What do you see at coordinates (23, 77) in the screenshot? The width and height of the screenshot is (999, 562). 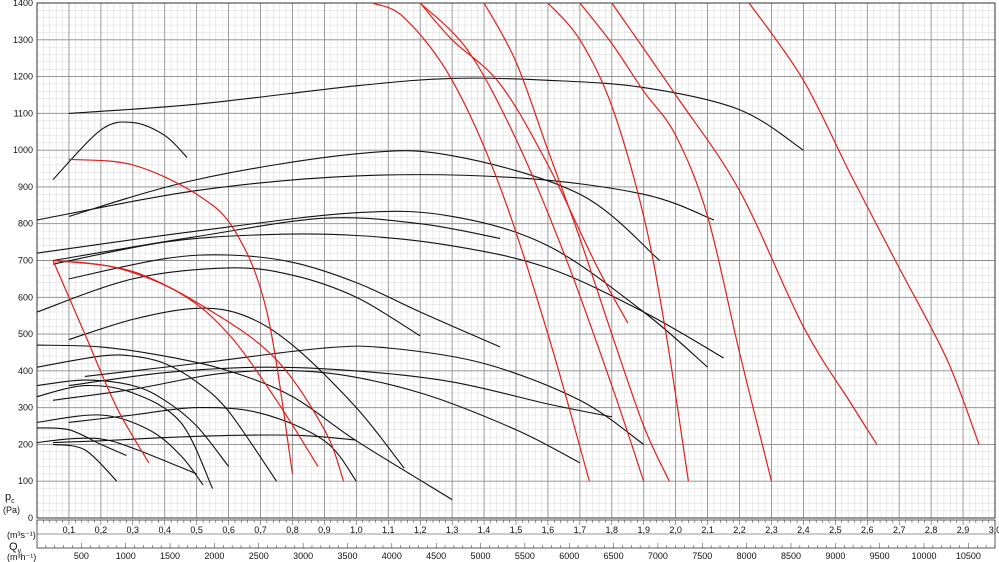 I see `y-tick-label: 1200` at bounding box center [23, 77].